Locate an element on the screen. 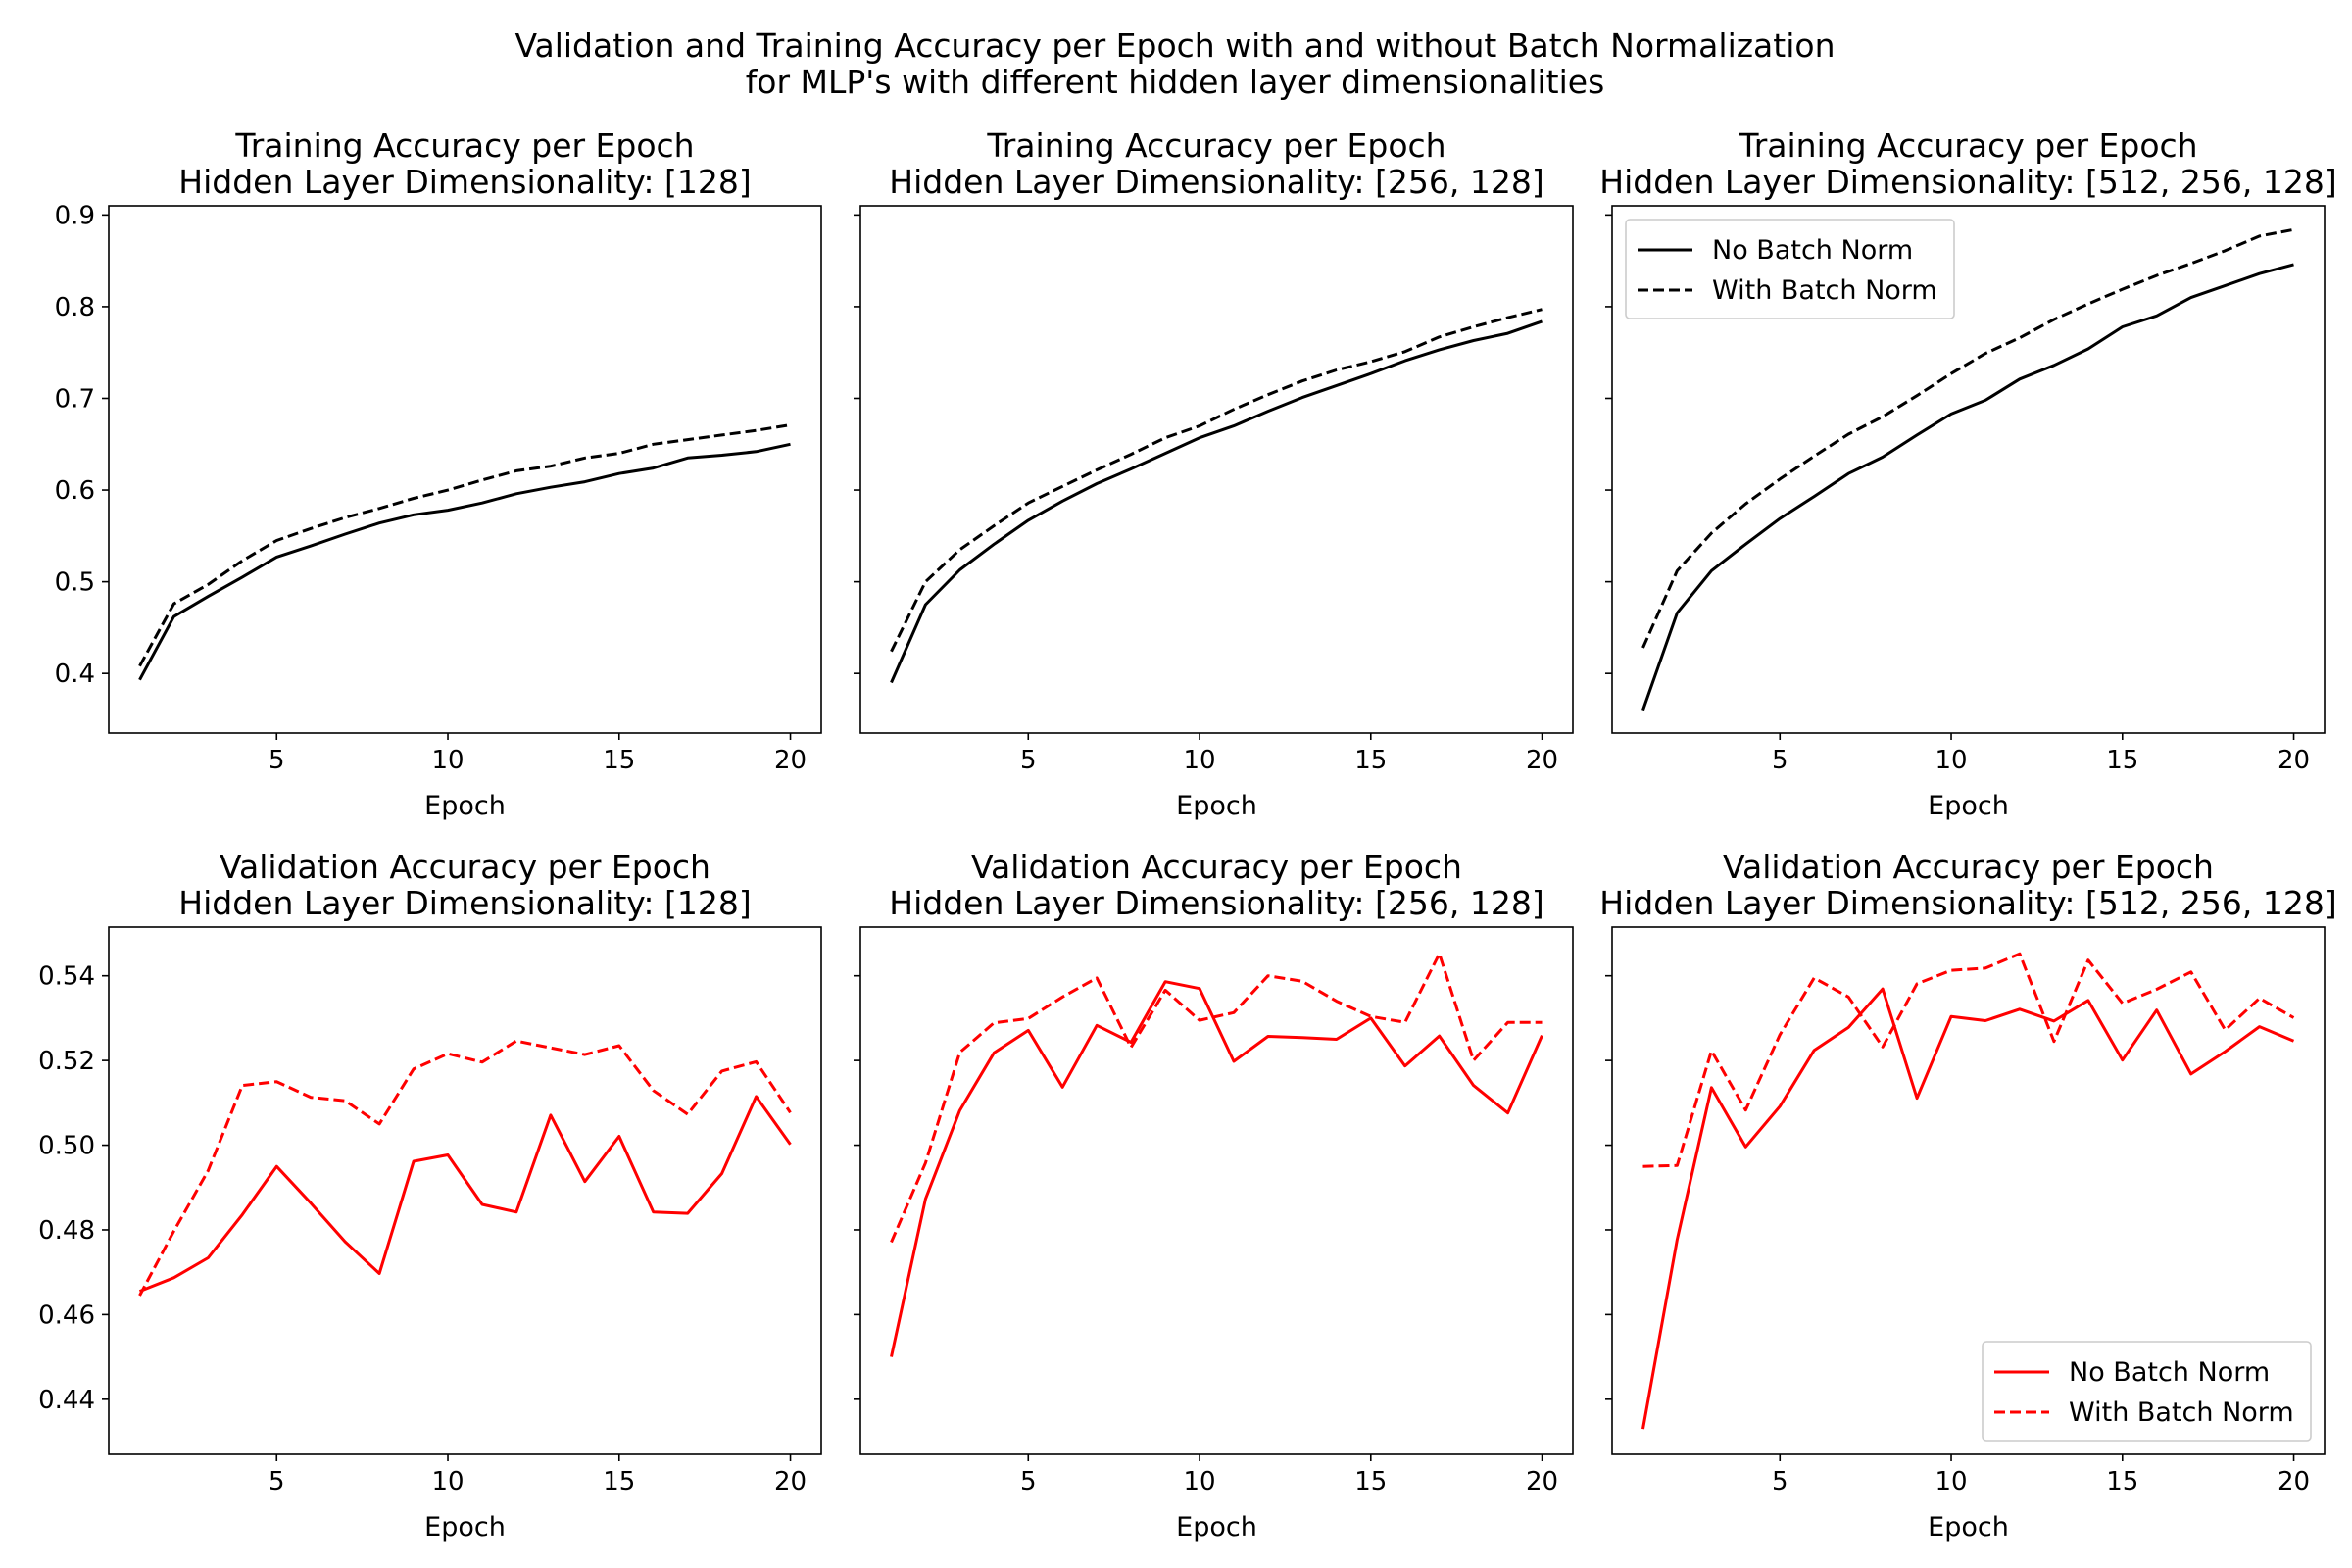  y-tick-label: 0.4 is located at coordinates (75, 674).